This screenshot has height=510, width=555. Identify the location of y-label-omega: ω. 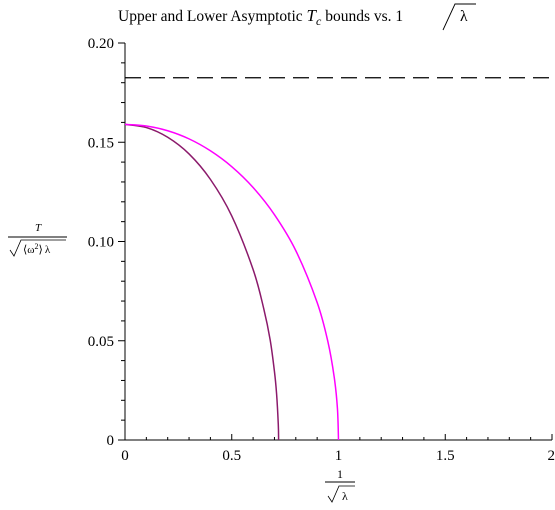
(30, 250).